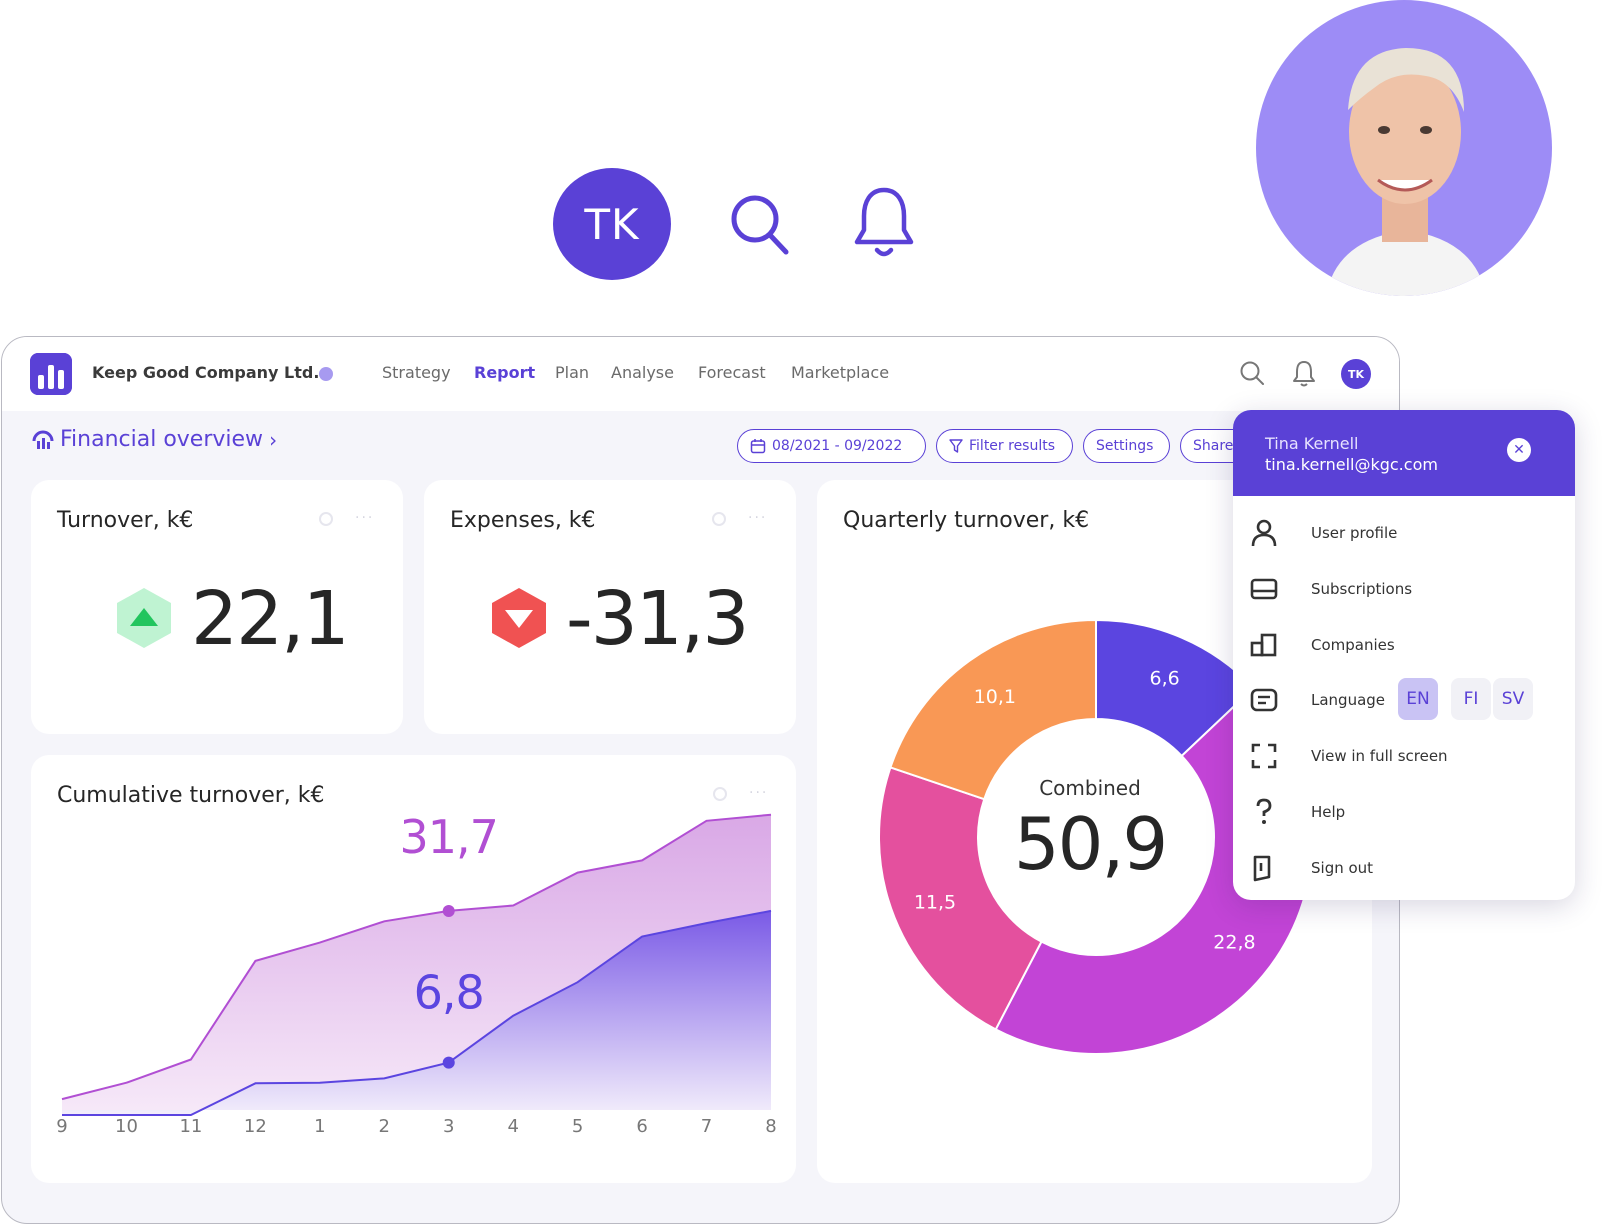 This screenshot has width=1608, height=1224. I want to click on menu-item-label: Companies, so click(1353, 645).